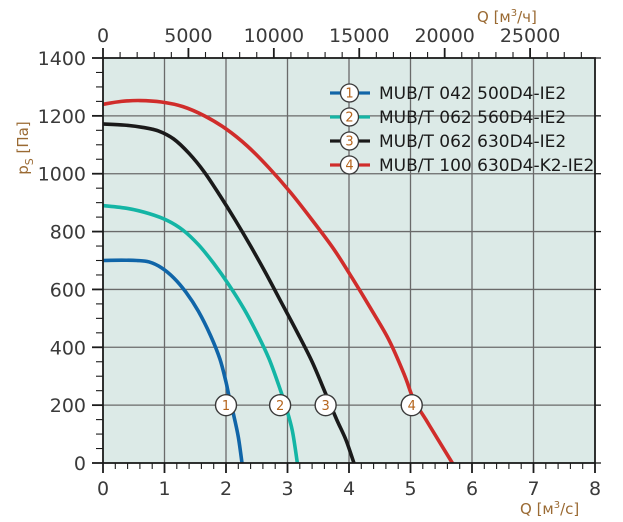  Describe the element at coordinates (103, 36) in the screenshot. I see `x-tick-label-top: 0` at that location.